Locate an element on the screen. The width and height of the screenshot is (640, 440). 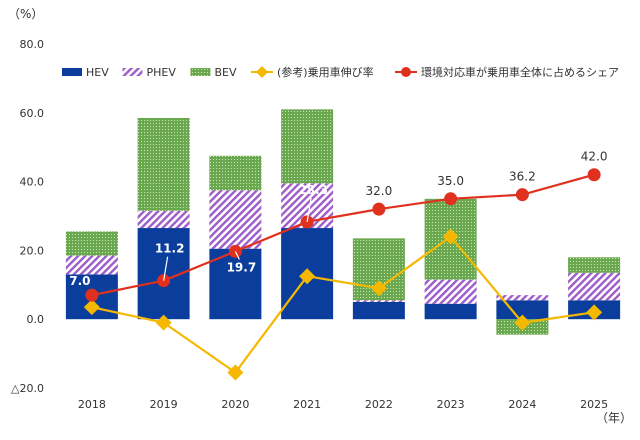
data-label: 32.0 is located at coordinates (379, 191).